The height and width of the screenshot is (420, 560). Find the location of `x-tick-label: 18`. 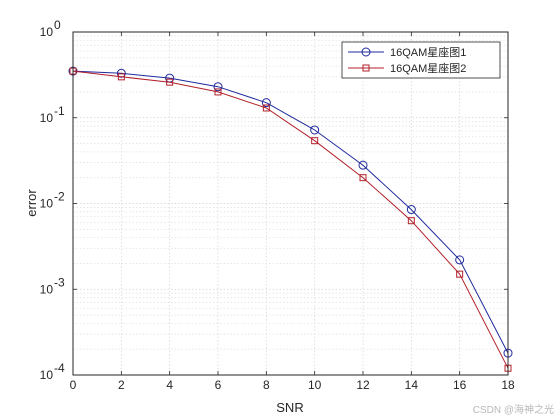

x-tick-label: 18 is located at coordinates (508, 385).